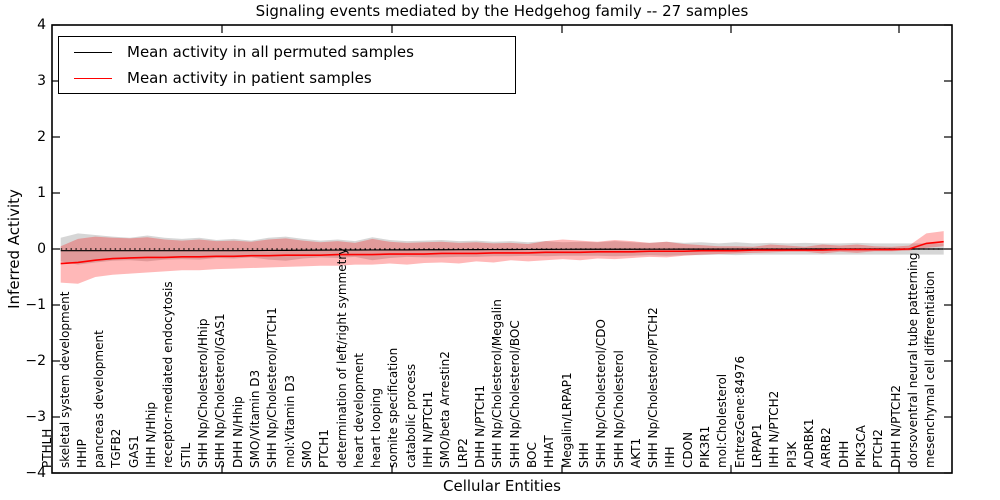 The height and width of the screenshot is (500, 1000). Describe the element at coordinates (272, 387) in the screenshot. I see `x-category-label: SHH Np/Cholesterol/PTCH1` at that location.